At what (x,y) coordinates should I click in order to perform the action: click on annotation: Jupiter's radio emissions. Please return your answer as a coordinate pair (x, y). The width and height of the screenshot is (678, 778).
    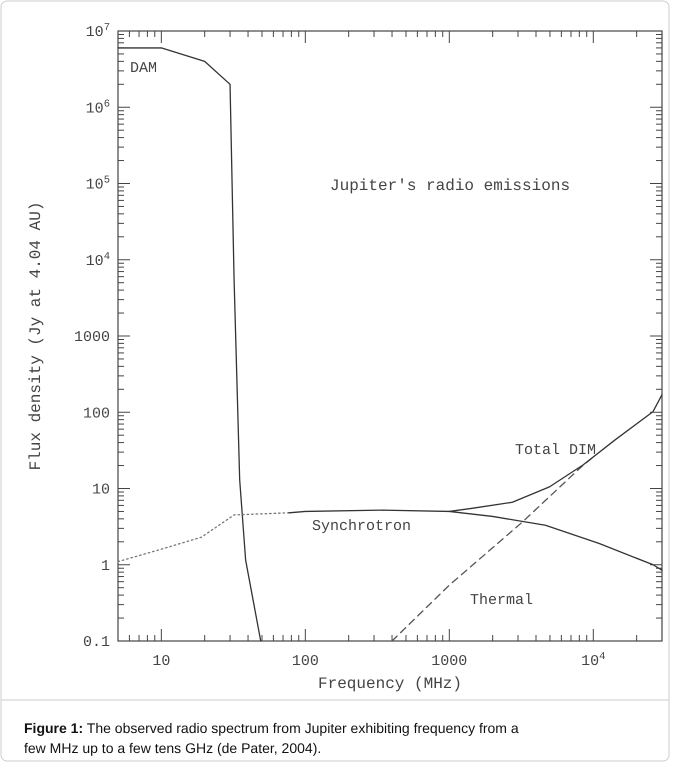
    Looking at the image, I should click on (450, 186).